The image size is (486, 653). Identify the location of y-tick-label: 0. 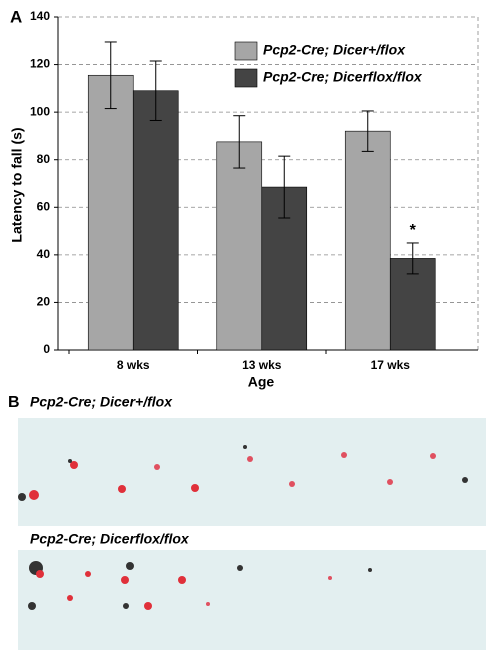
(46, 349).